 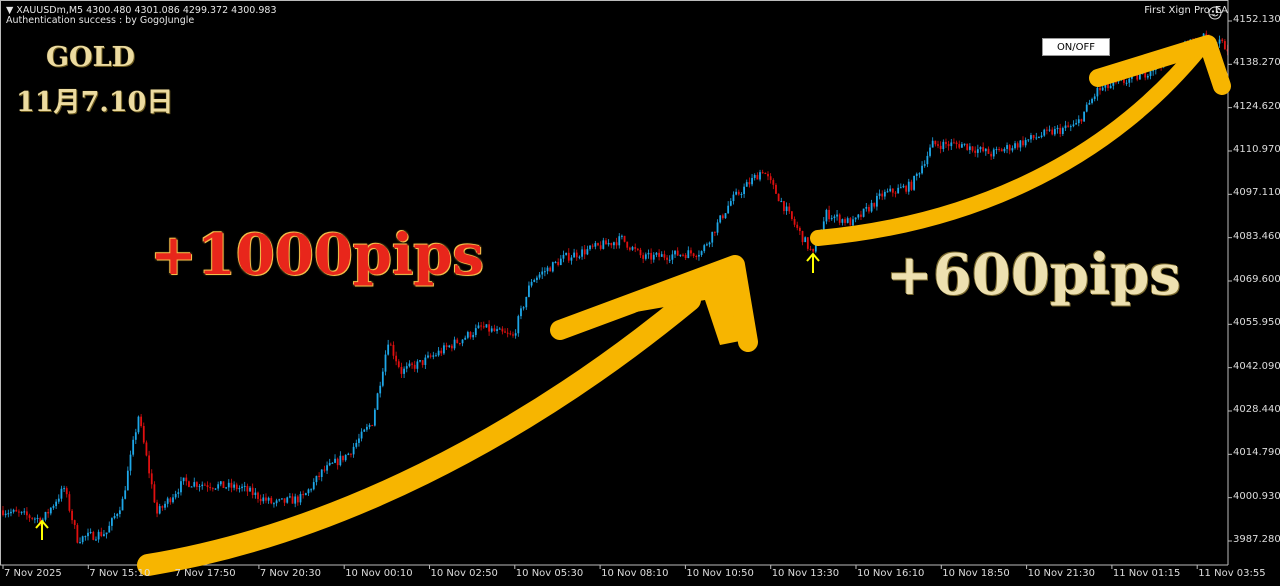 What do you see at coordinates (1256, 496) in the screenshot?
I see `price-tick-label: 4000.930` at bounding box center [1256, 496].